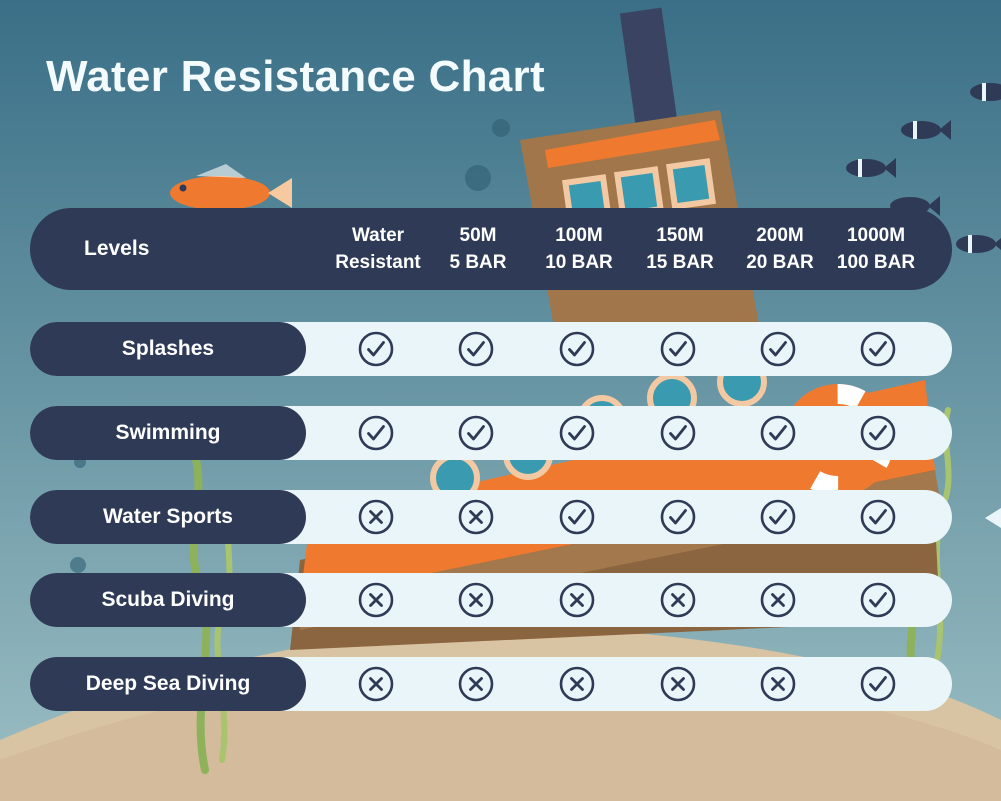  I want to click on column-header-line: Water, so click(378, 235).